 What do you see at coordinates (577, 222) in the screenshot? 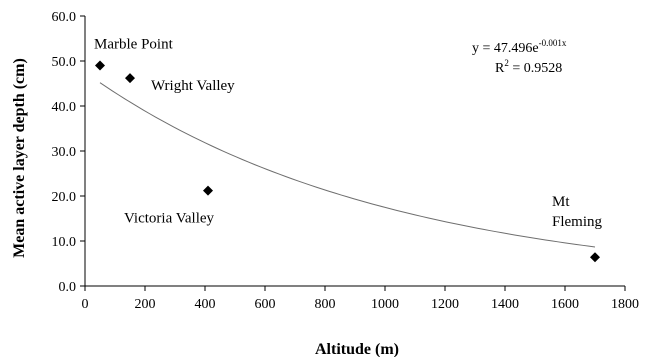
I see `point-label: Fleming` at bounding box center [577, 222].